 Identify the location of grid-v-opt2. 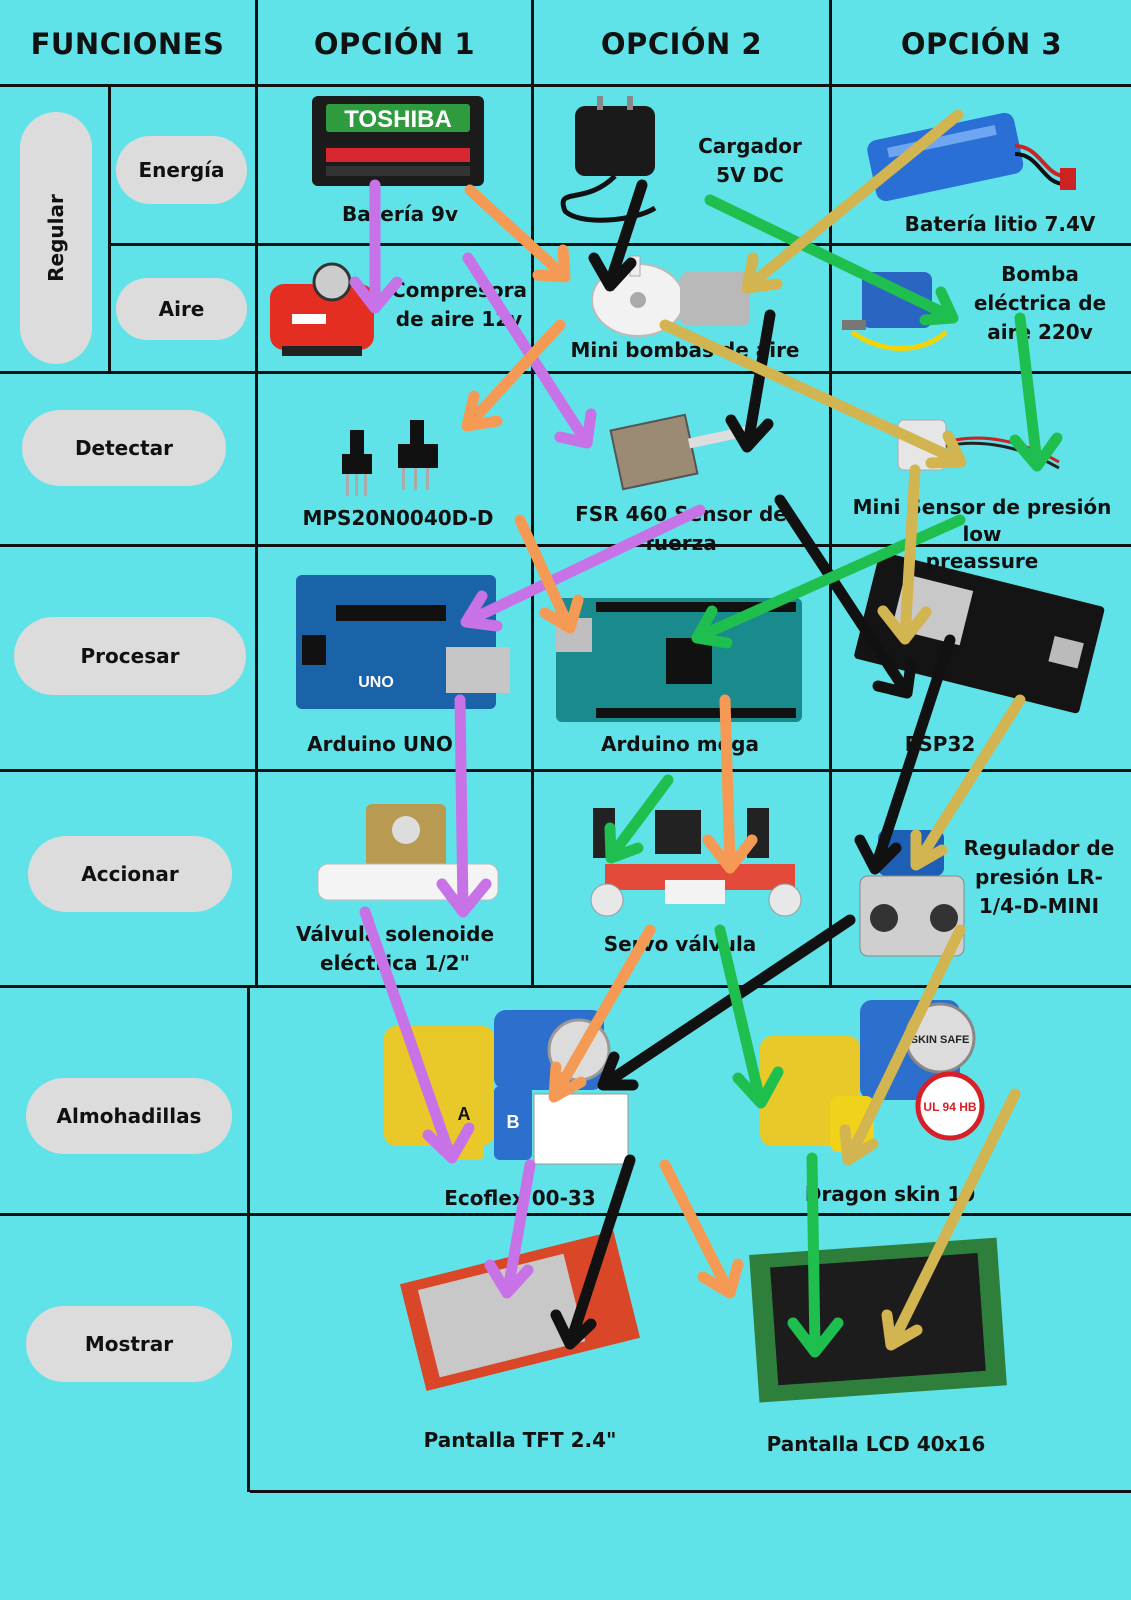
(830, 494).